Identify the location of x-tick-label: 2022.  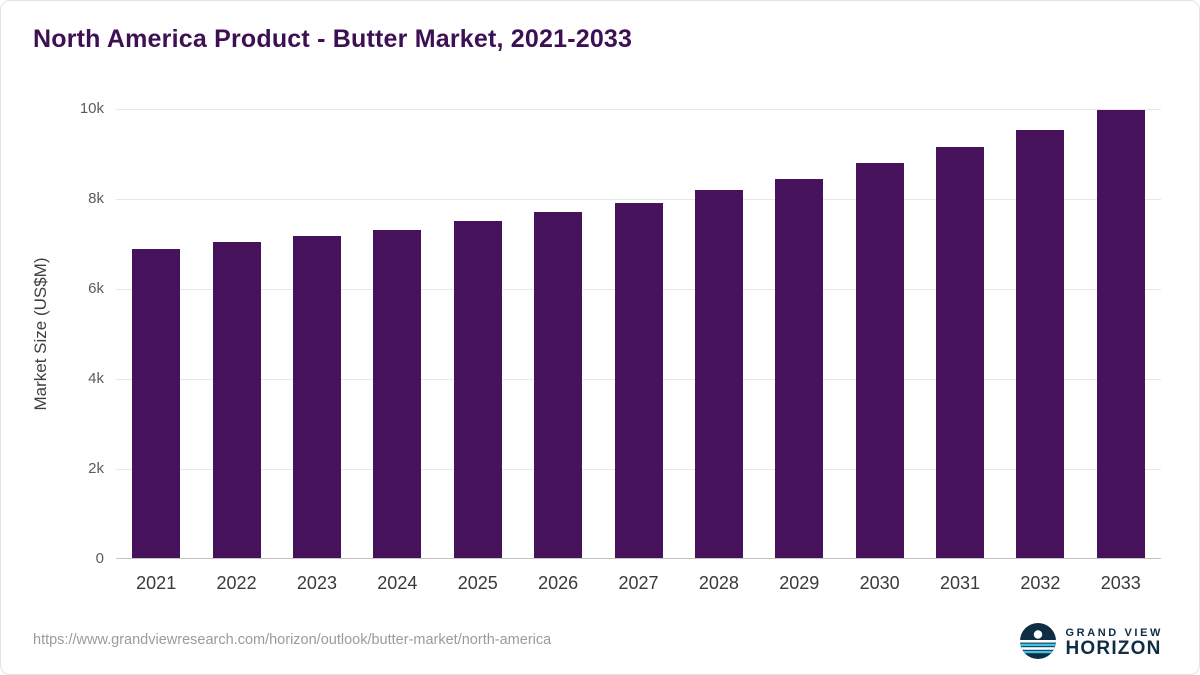
(236, 583).